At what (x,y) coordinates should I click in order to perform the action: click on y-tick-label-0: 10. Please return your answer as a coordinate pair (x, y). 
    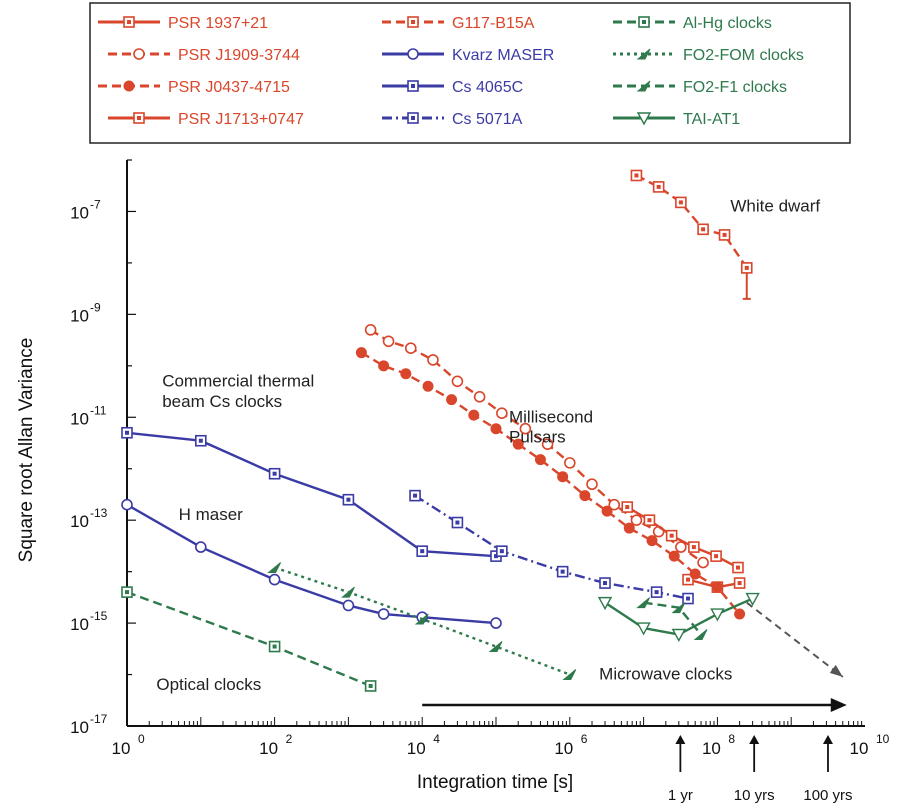
    Looking at the image, I should click on (79, 727).